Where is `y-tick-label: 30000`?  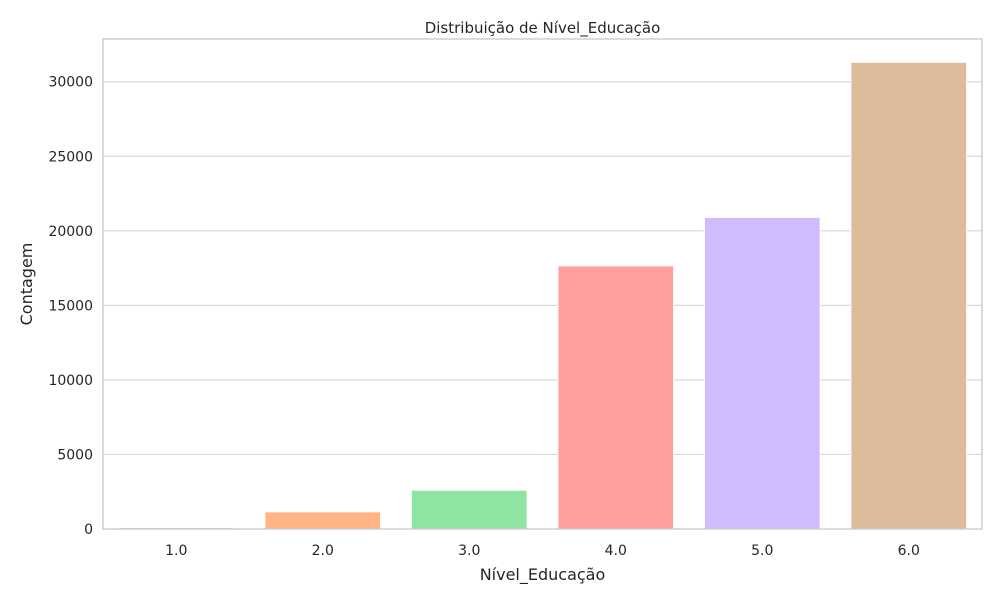 y-tick-label: 30000 is located at coordinates (70, 83).